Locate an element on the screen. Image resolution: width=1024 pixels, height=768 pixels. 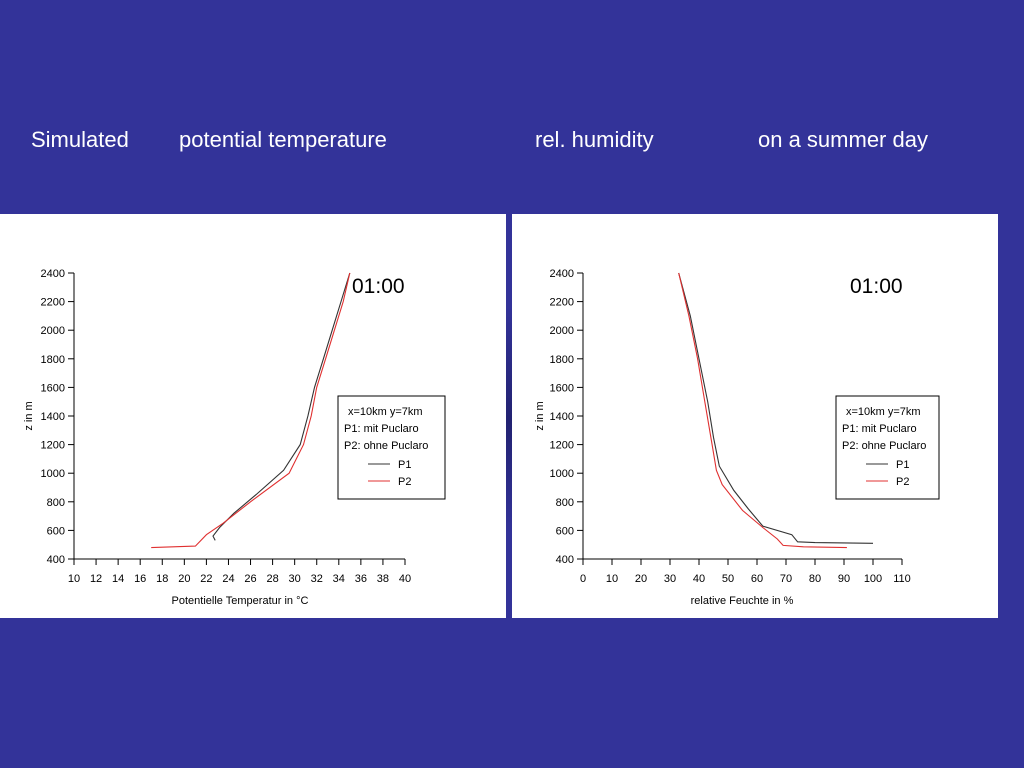
x-tick-label: 90 is located at coordinates (844, 579).